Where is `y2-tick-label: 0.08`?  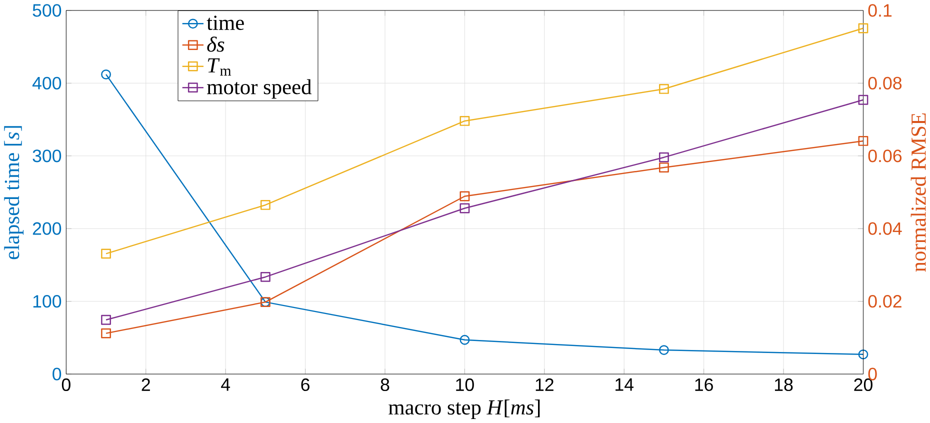 y2-tick-label: 0.08 is located at coordinates (885, 83).